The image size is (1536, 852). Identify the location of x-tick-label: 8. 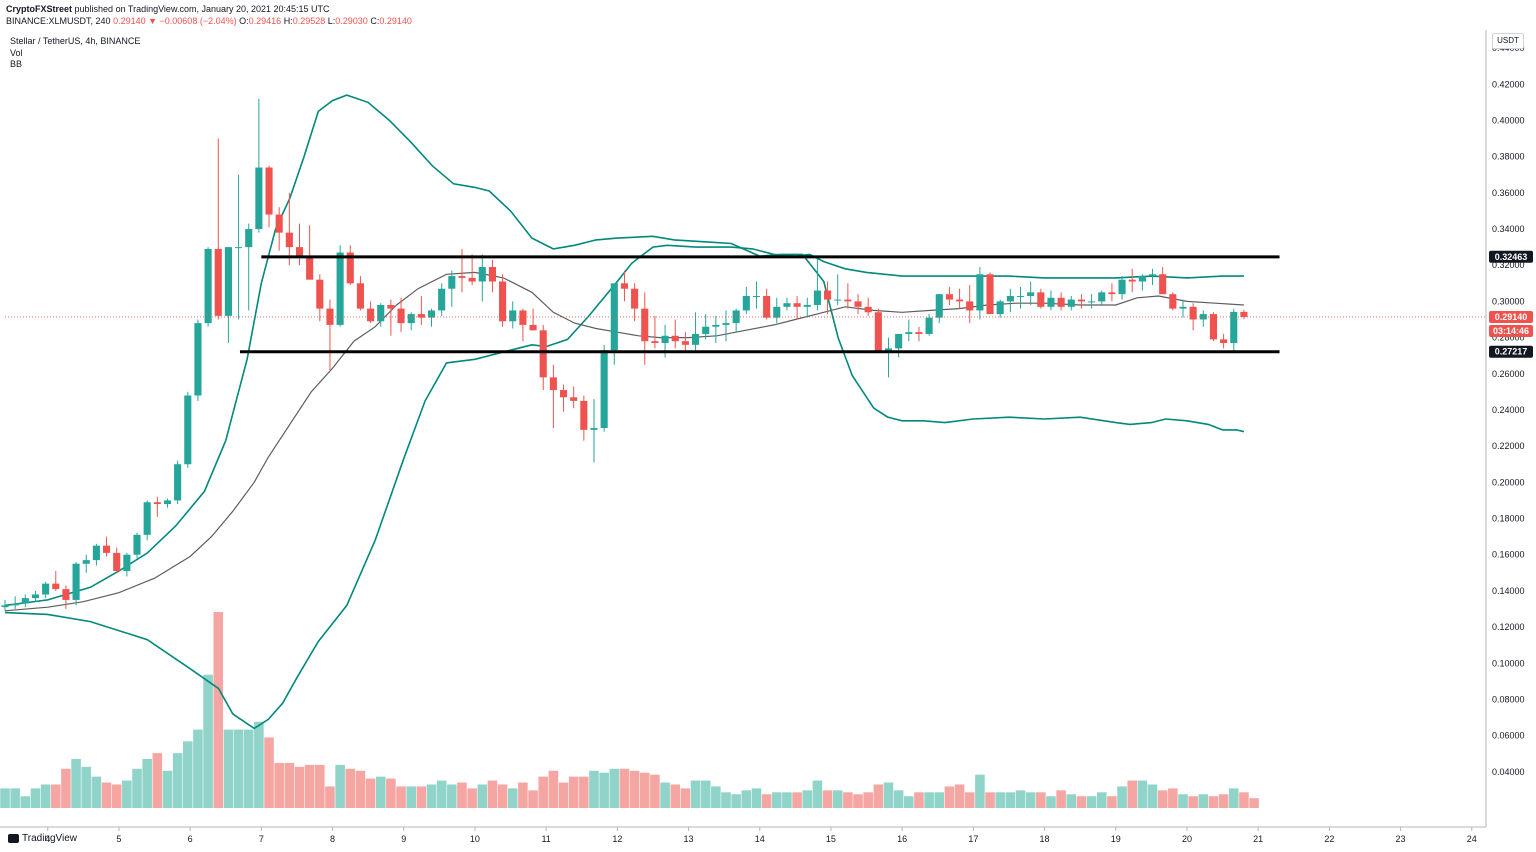
(332, 839).